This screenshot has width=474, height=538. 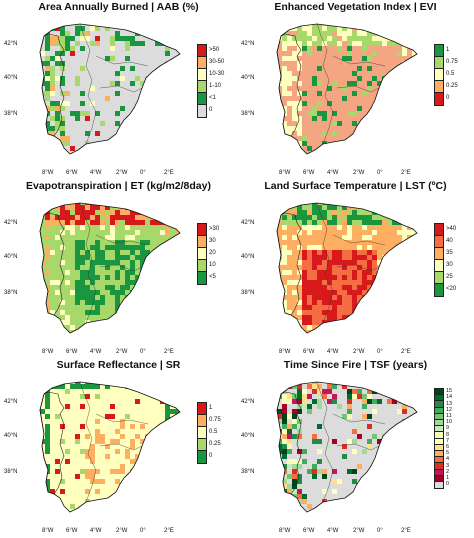 What do you see at coordinates (439, 290) in the screenshot?
I see `legend-swatch` at bounding box center [439, 290].